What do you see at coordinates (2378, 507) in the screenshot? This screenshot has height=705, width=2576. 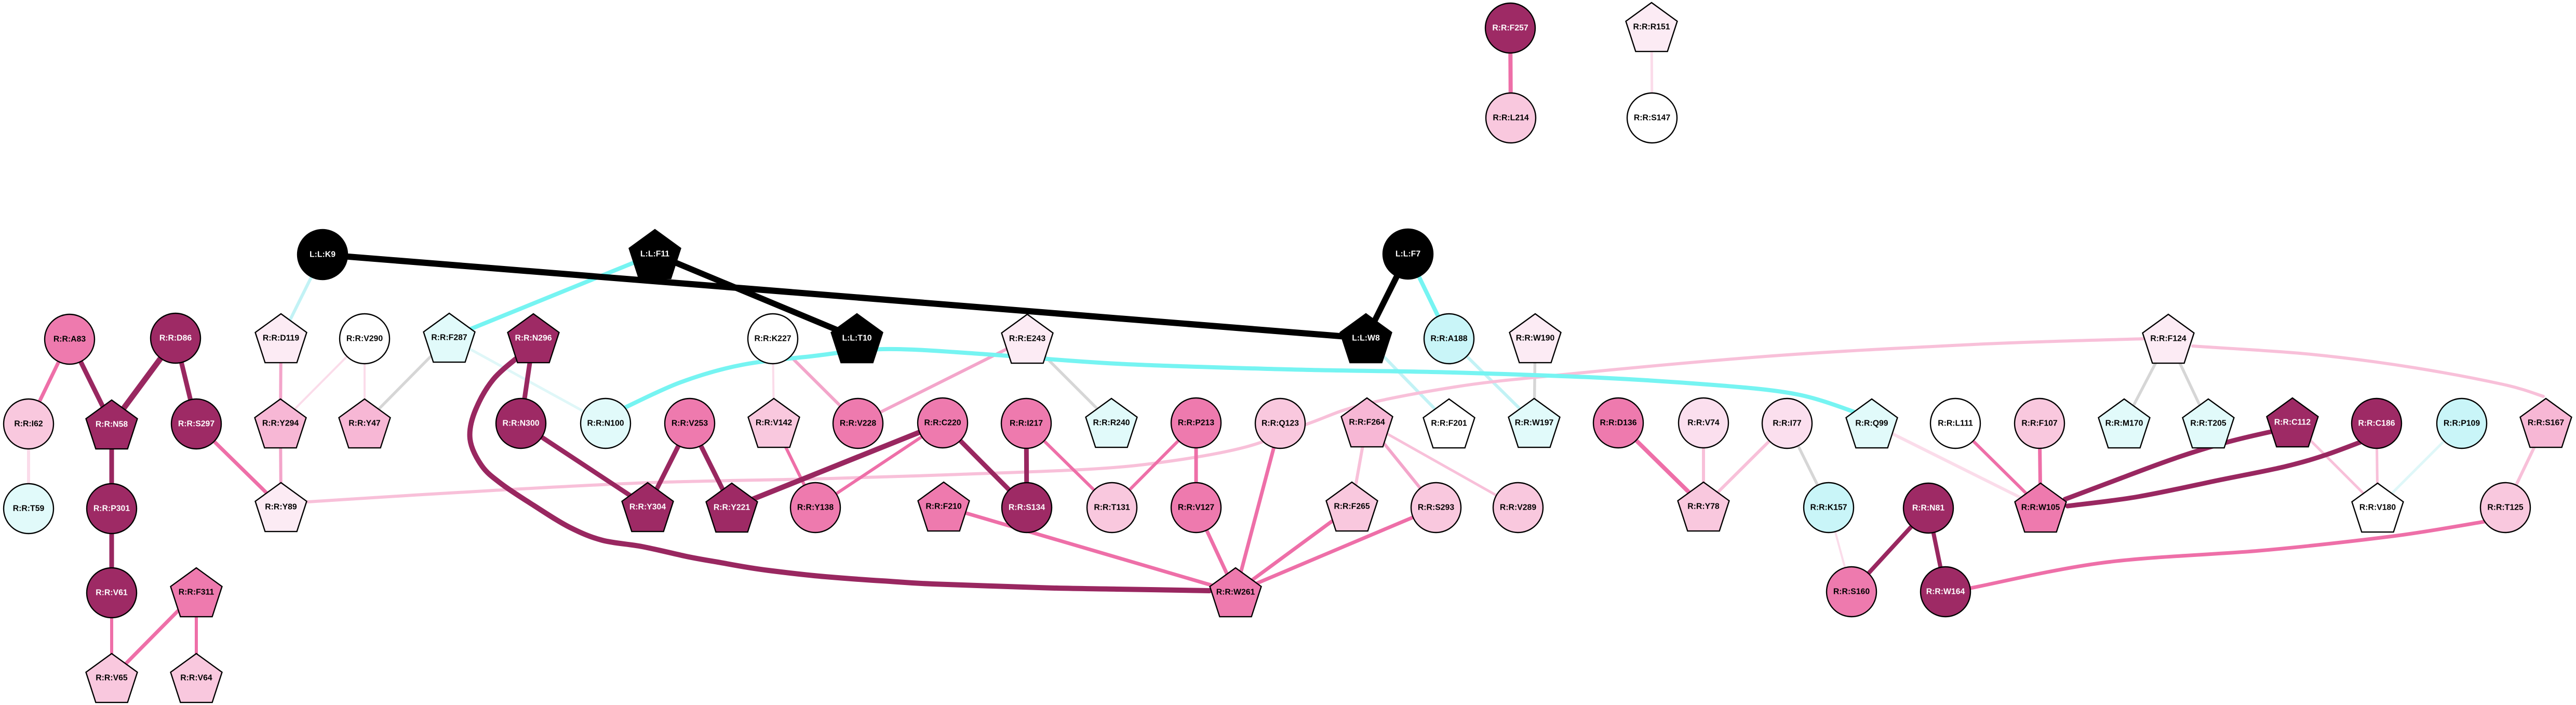 I see `svg-text: R:R:V180` at bounding box center [2378, 507].